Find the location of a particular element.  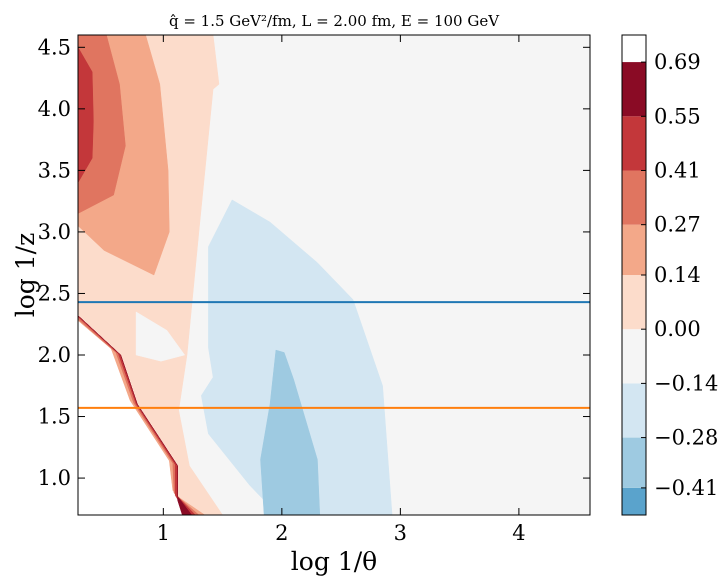

x-axis-label: log 1/θ is located at coordinates (334, 561).